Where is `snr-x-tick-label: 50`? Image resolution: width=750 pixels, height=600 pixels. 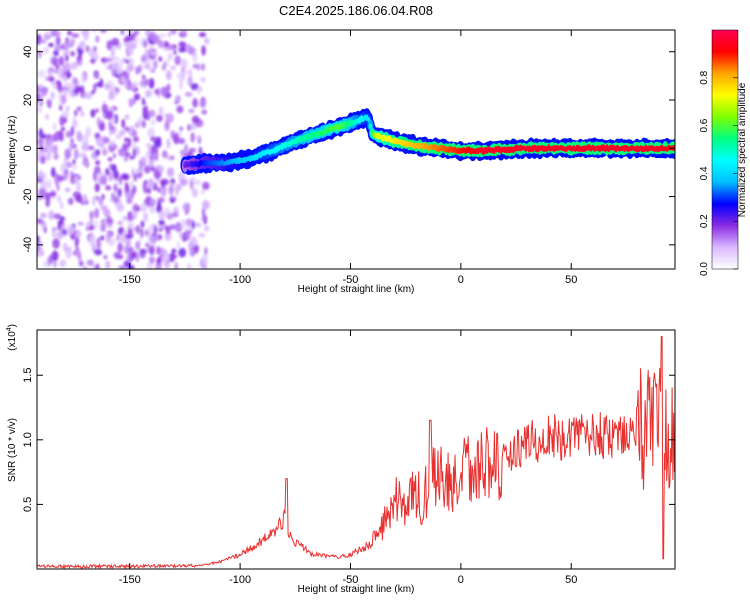
snr-x-tick-label: 50 is located at coordinates (571, 580).